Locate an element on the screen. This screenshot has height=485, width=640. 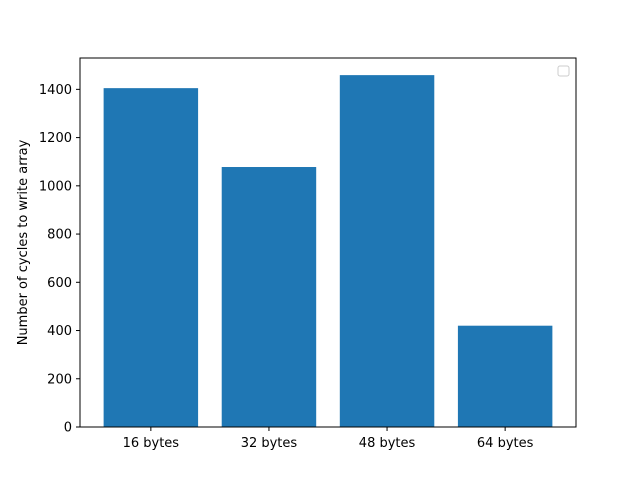
y-tick-label: 200 is located at coordinates (59, 379).